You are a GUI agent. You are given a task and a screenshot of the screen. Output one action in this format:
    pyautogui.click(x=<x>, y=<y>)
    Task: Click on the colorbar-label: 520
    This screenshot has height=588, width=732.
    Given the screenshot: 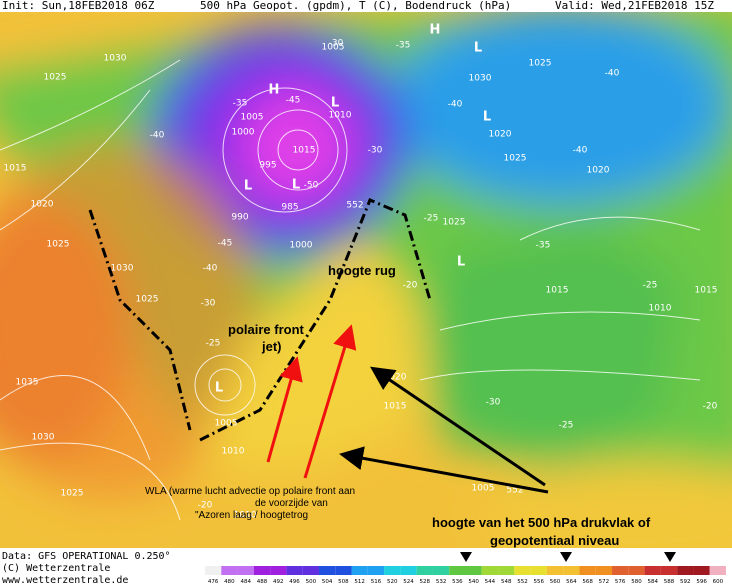 What is the action you would take?
    pyautogui.click(x=392, y=582)
    